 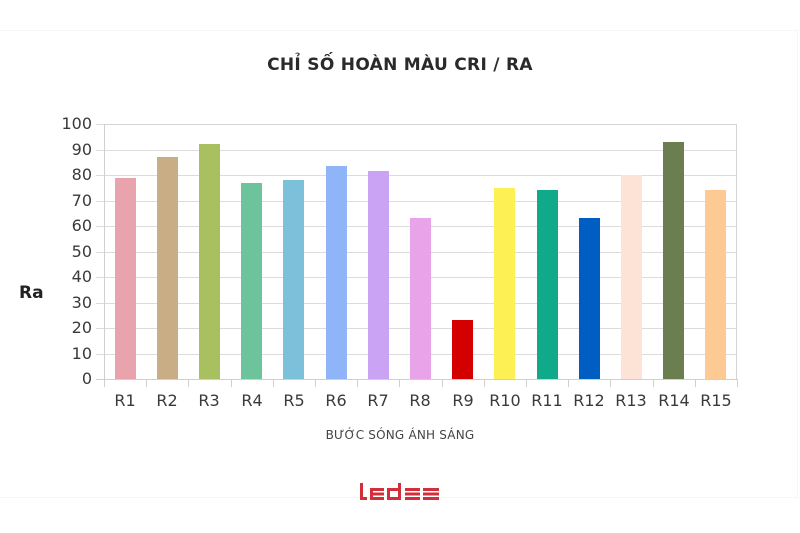 I want to click on chart-title: CHỈ SỐ HOÀN MÀU CRI / RA, so click(x=400, y=65).